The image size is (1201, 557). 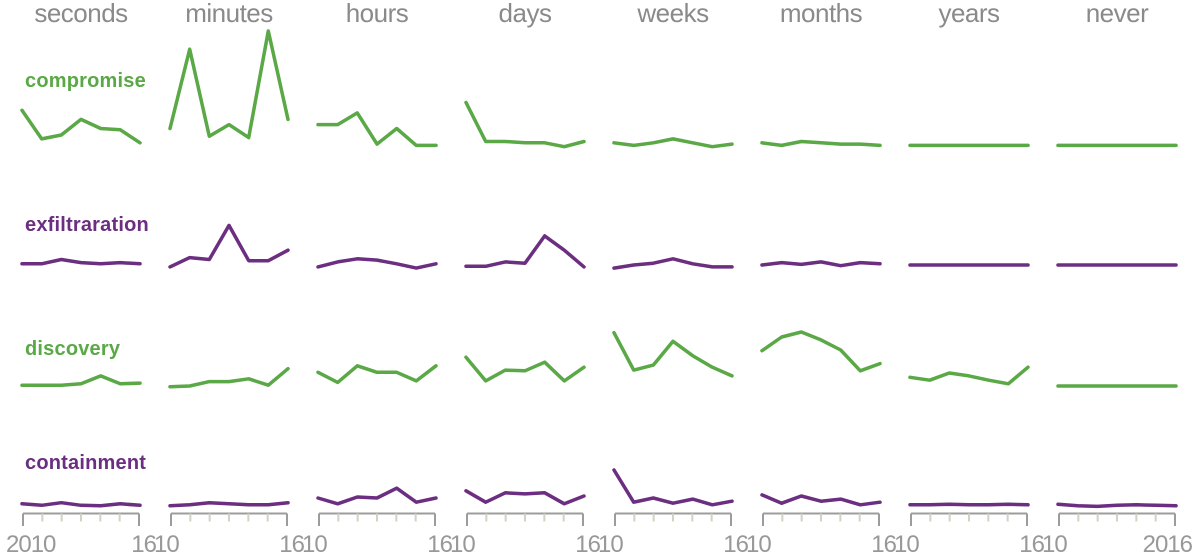 I want to click on panel-compromise-seconds, so click(x=81, y=95).